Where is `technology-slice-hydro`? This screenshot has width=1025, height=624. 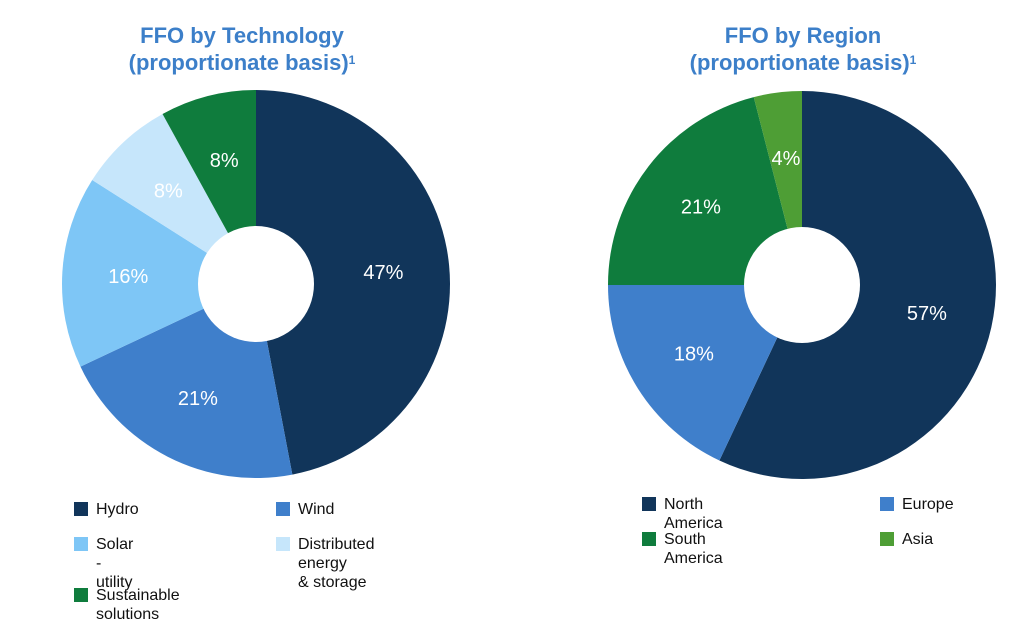
technology-slice-hydro is located at coordinates (353, 282).